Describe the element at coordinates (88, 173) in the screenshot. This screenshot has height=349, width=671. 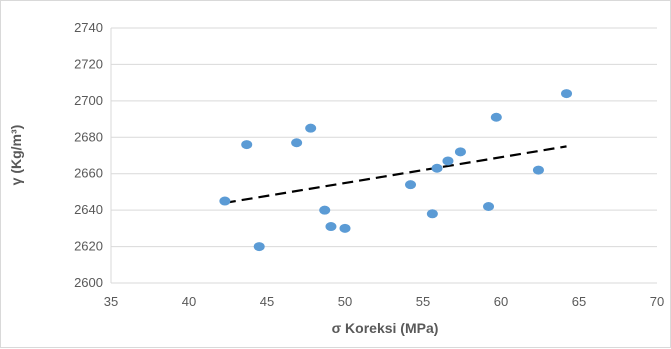
I see `y-tick-label: 2660` at that location.